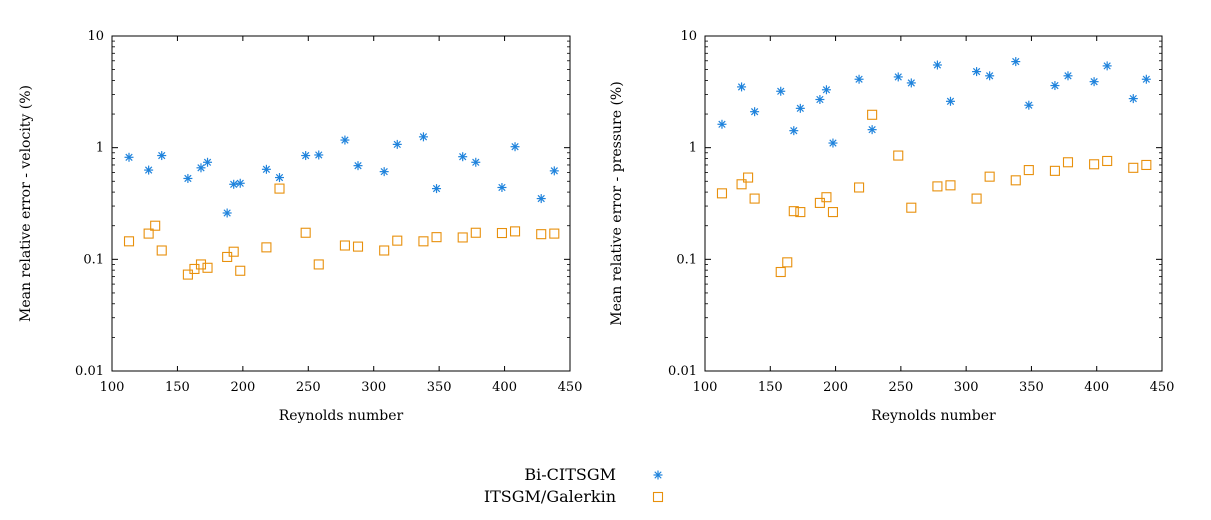 The height and width of the screenshot is (520, 1211). Describe the element at coordinates (835, 387) in the screenshot. I see `x-tick-label: 200` at that location.